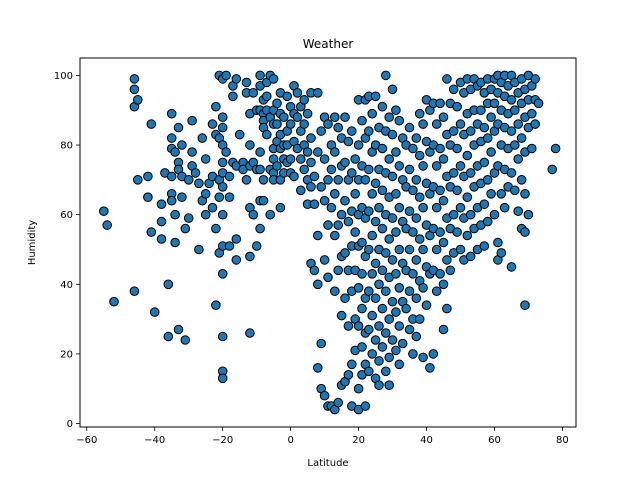  Describe the element at coordinates (66, 146) in the screenshot. I see `y-tick-label: 80` at that location.